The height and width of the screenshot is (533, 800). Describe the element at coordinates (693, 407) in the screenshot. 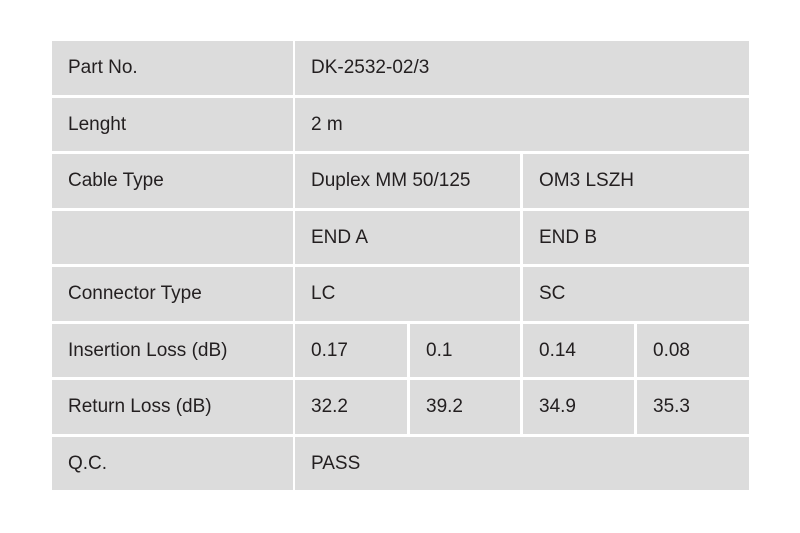

I see `value-cell: 35.3` at that location.